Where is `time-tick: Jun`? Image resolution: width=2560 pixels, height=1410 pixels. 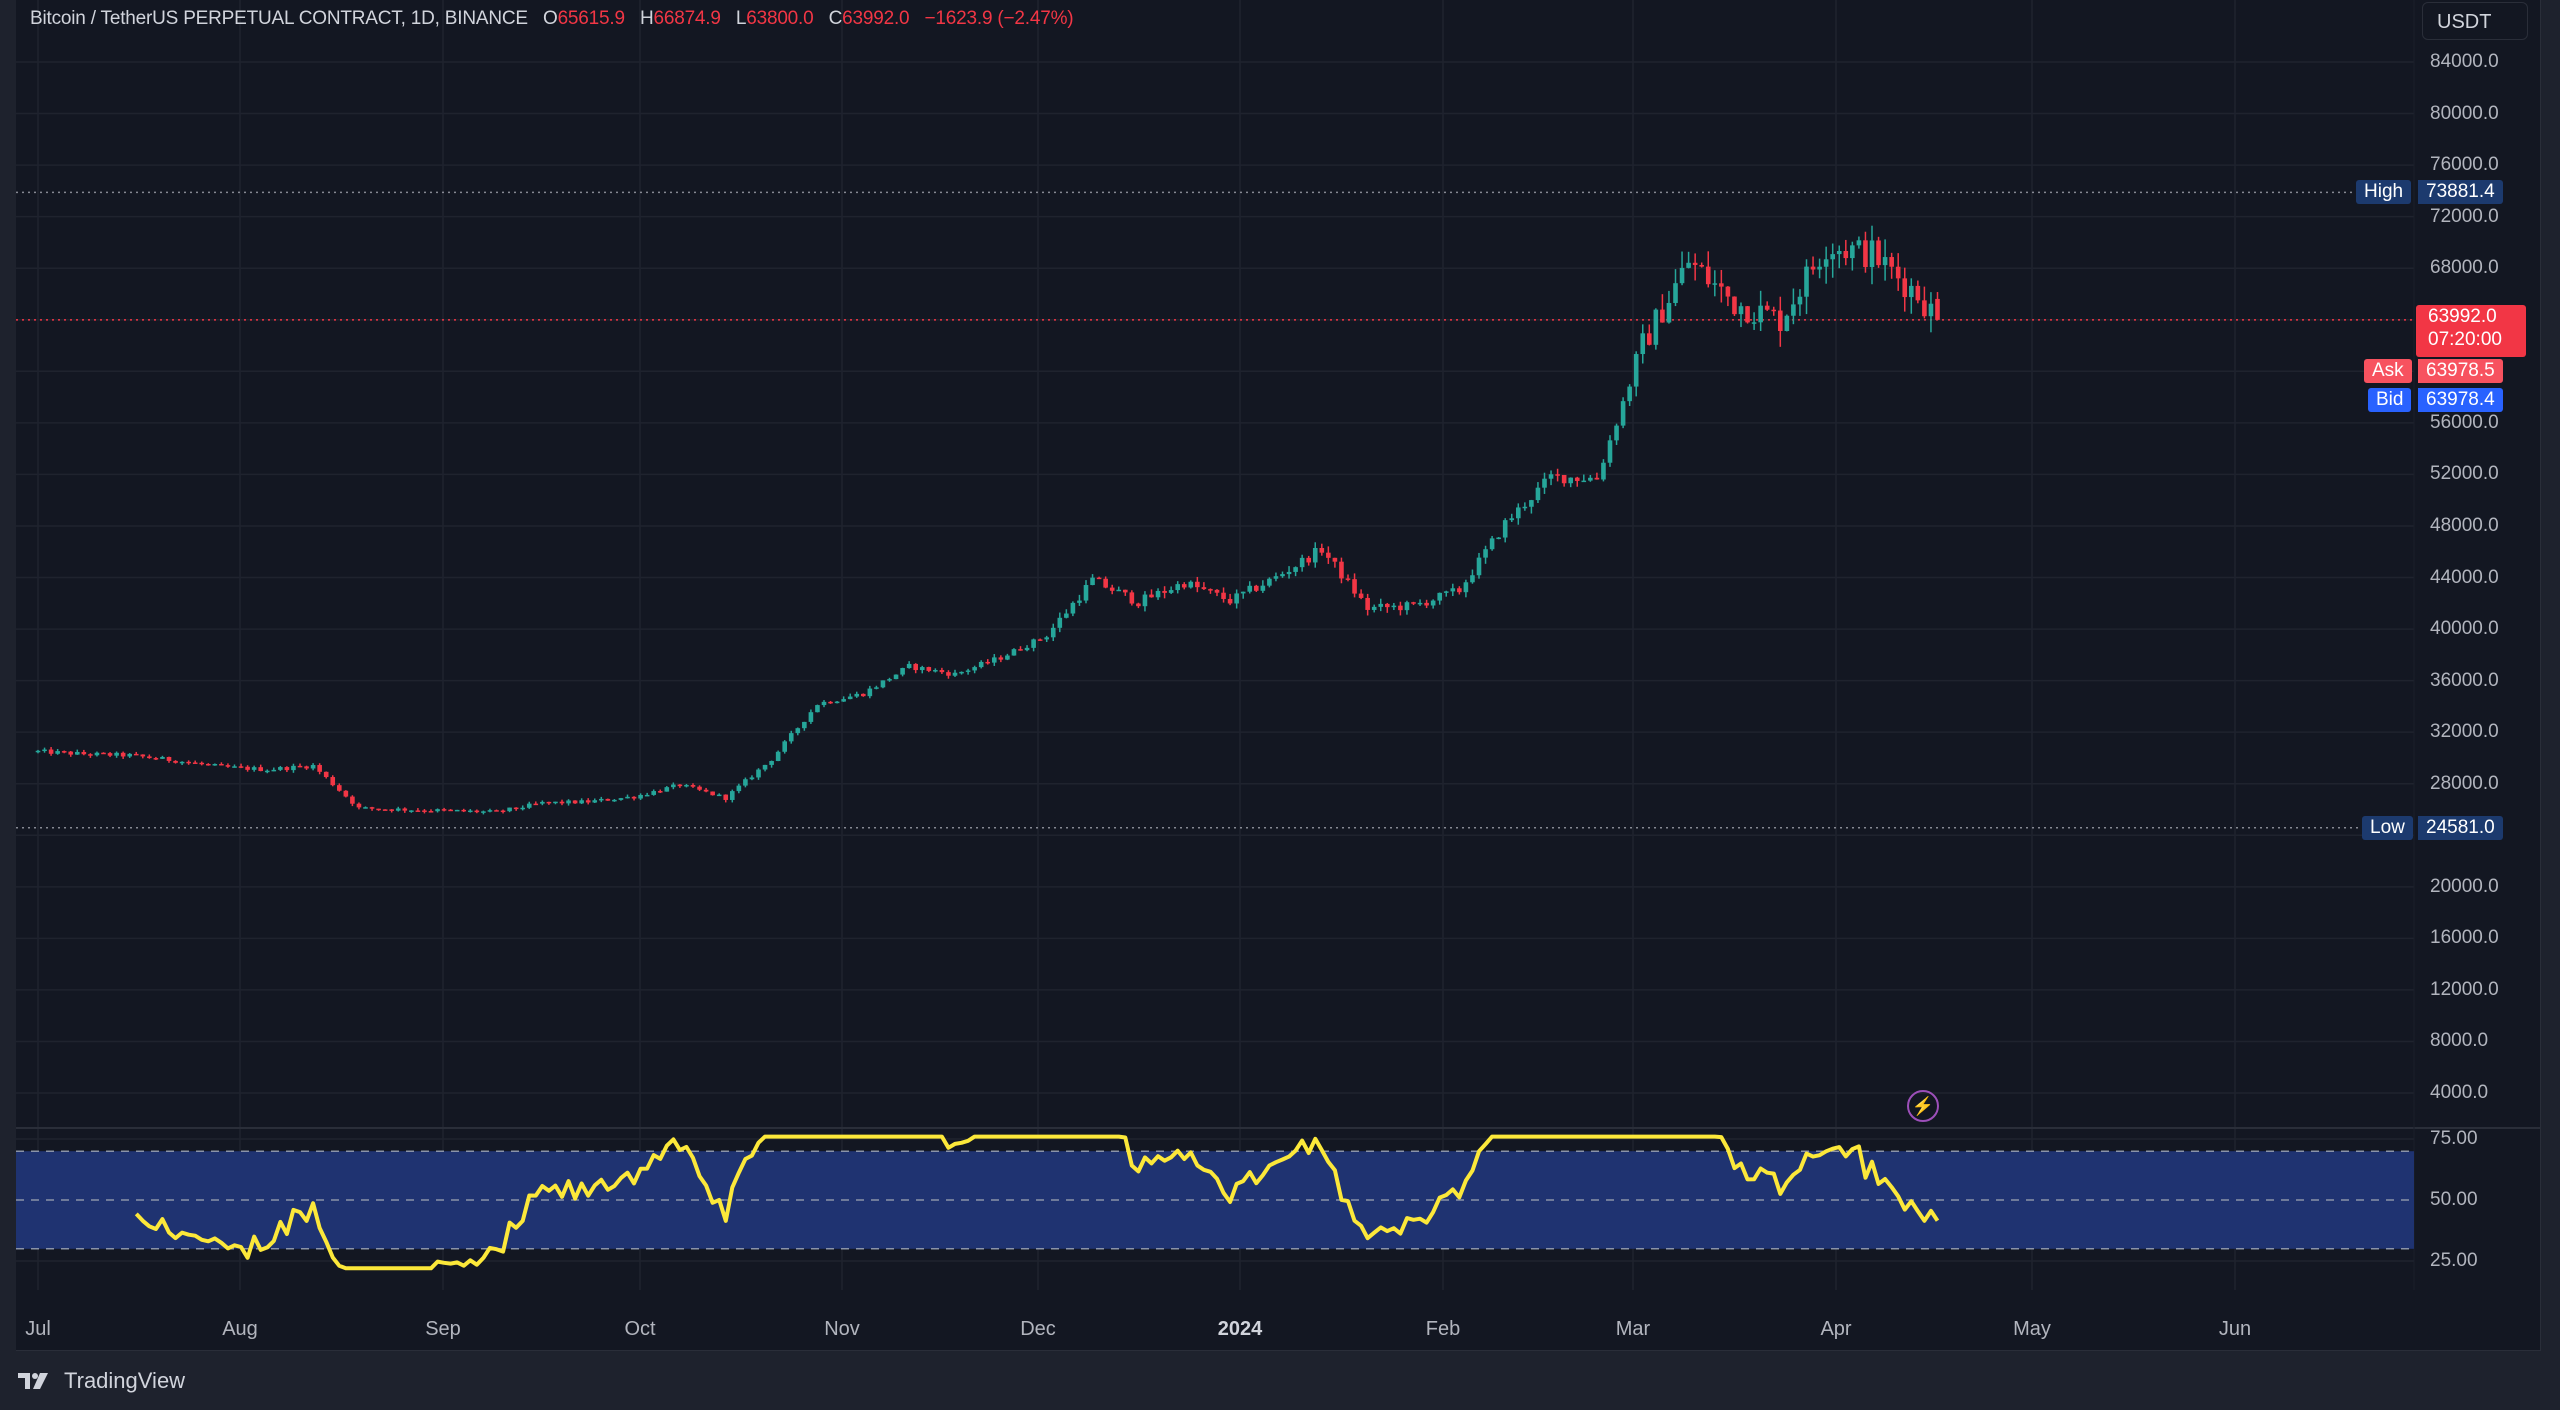
time-tick: Jun is located at coordinates (2235, 1329).